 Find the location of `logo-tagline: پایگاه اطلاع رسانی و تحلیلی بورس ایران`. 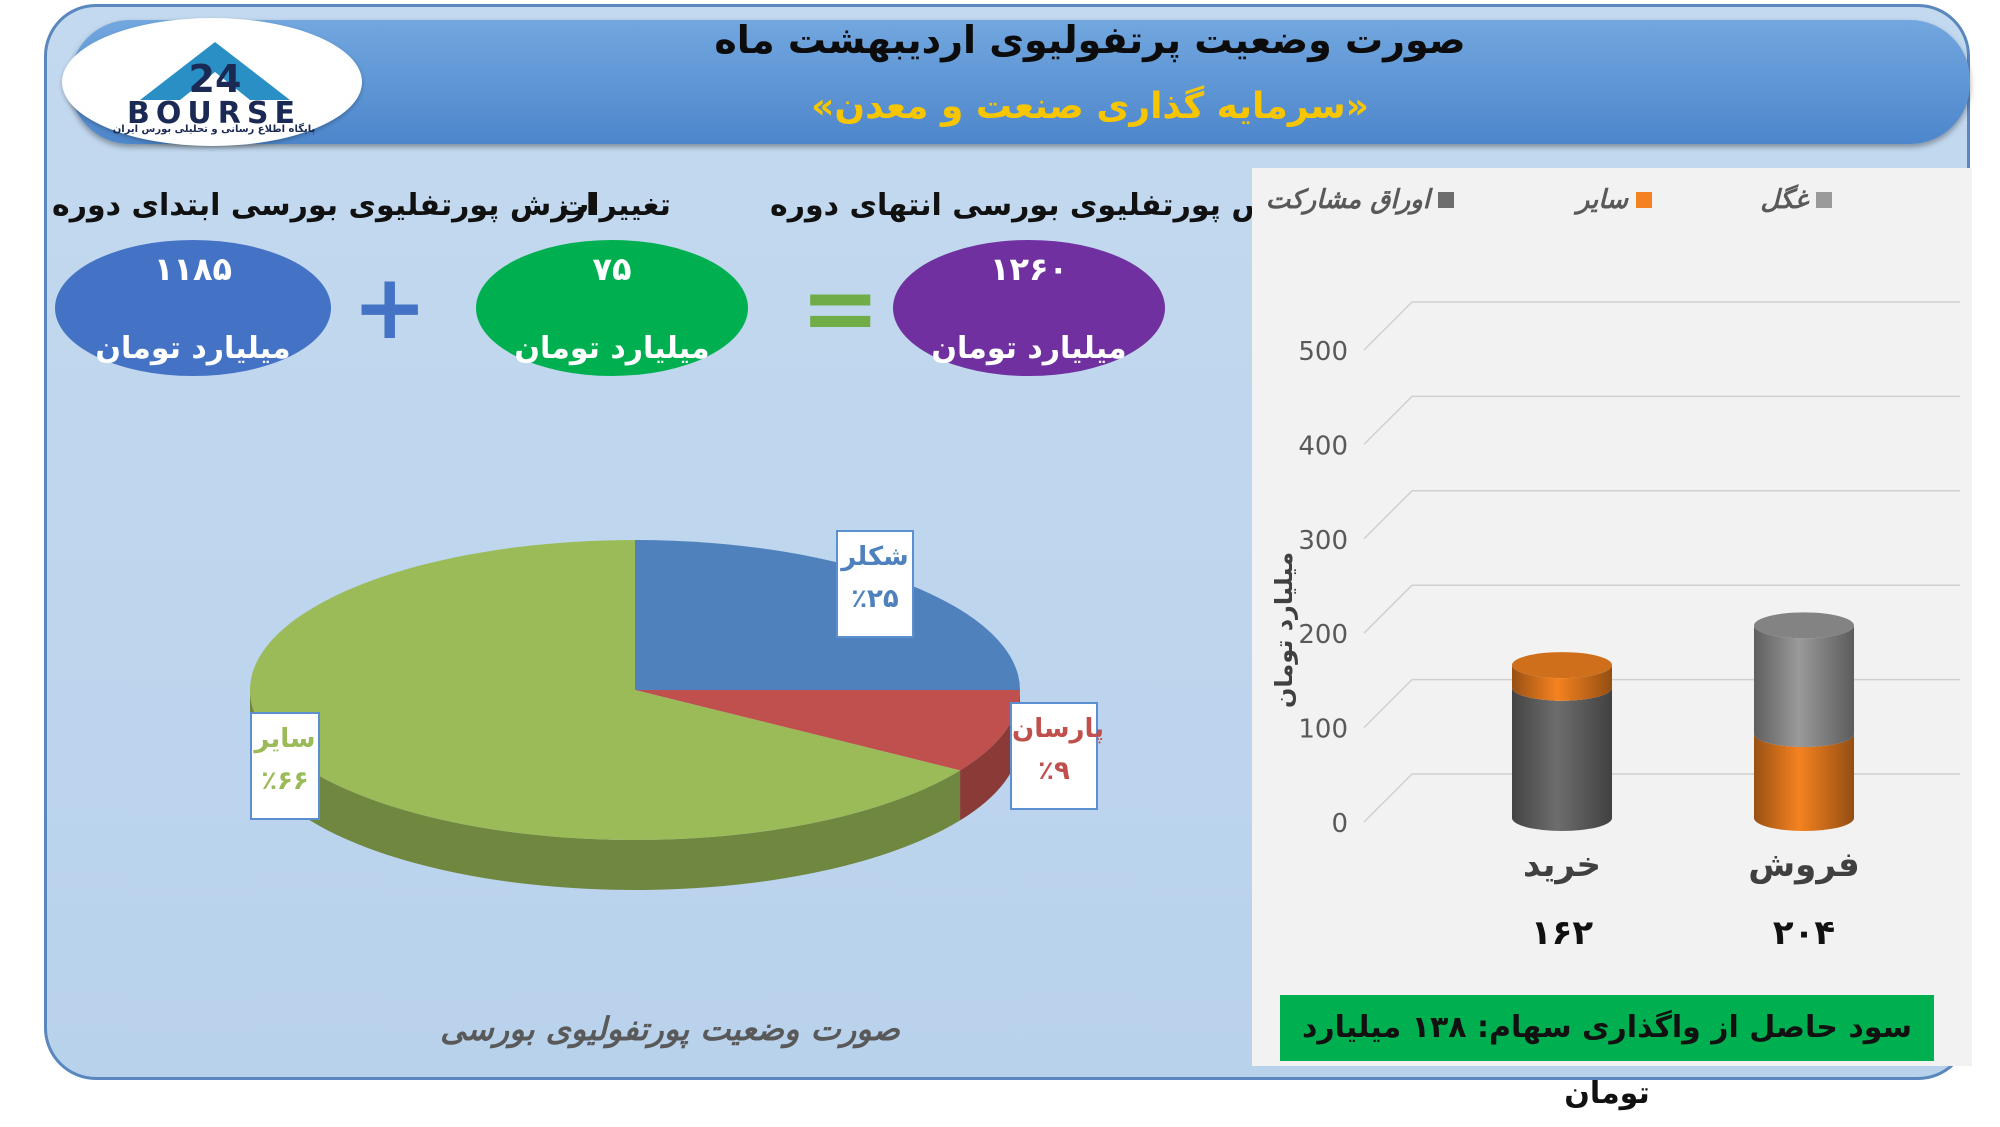

logo-tagline: پایگاه اطلاع رسانی و تحلیلی بورس ایران is located at coordinates (214, 129).